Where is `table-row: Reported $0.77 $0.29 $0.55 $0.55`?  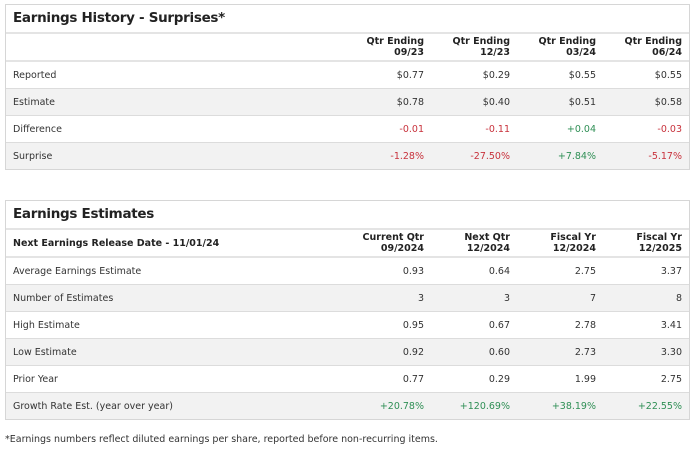 table-row: Reported $0.77 $0.29 $0.55 $0.55 is located at coordinates (347, 75).